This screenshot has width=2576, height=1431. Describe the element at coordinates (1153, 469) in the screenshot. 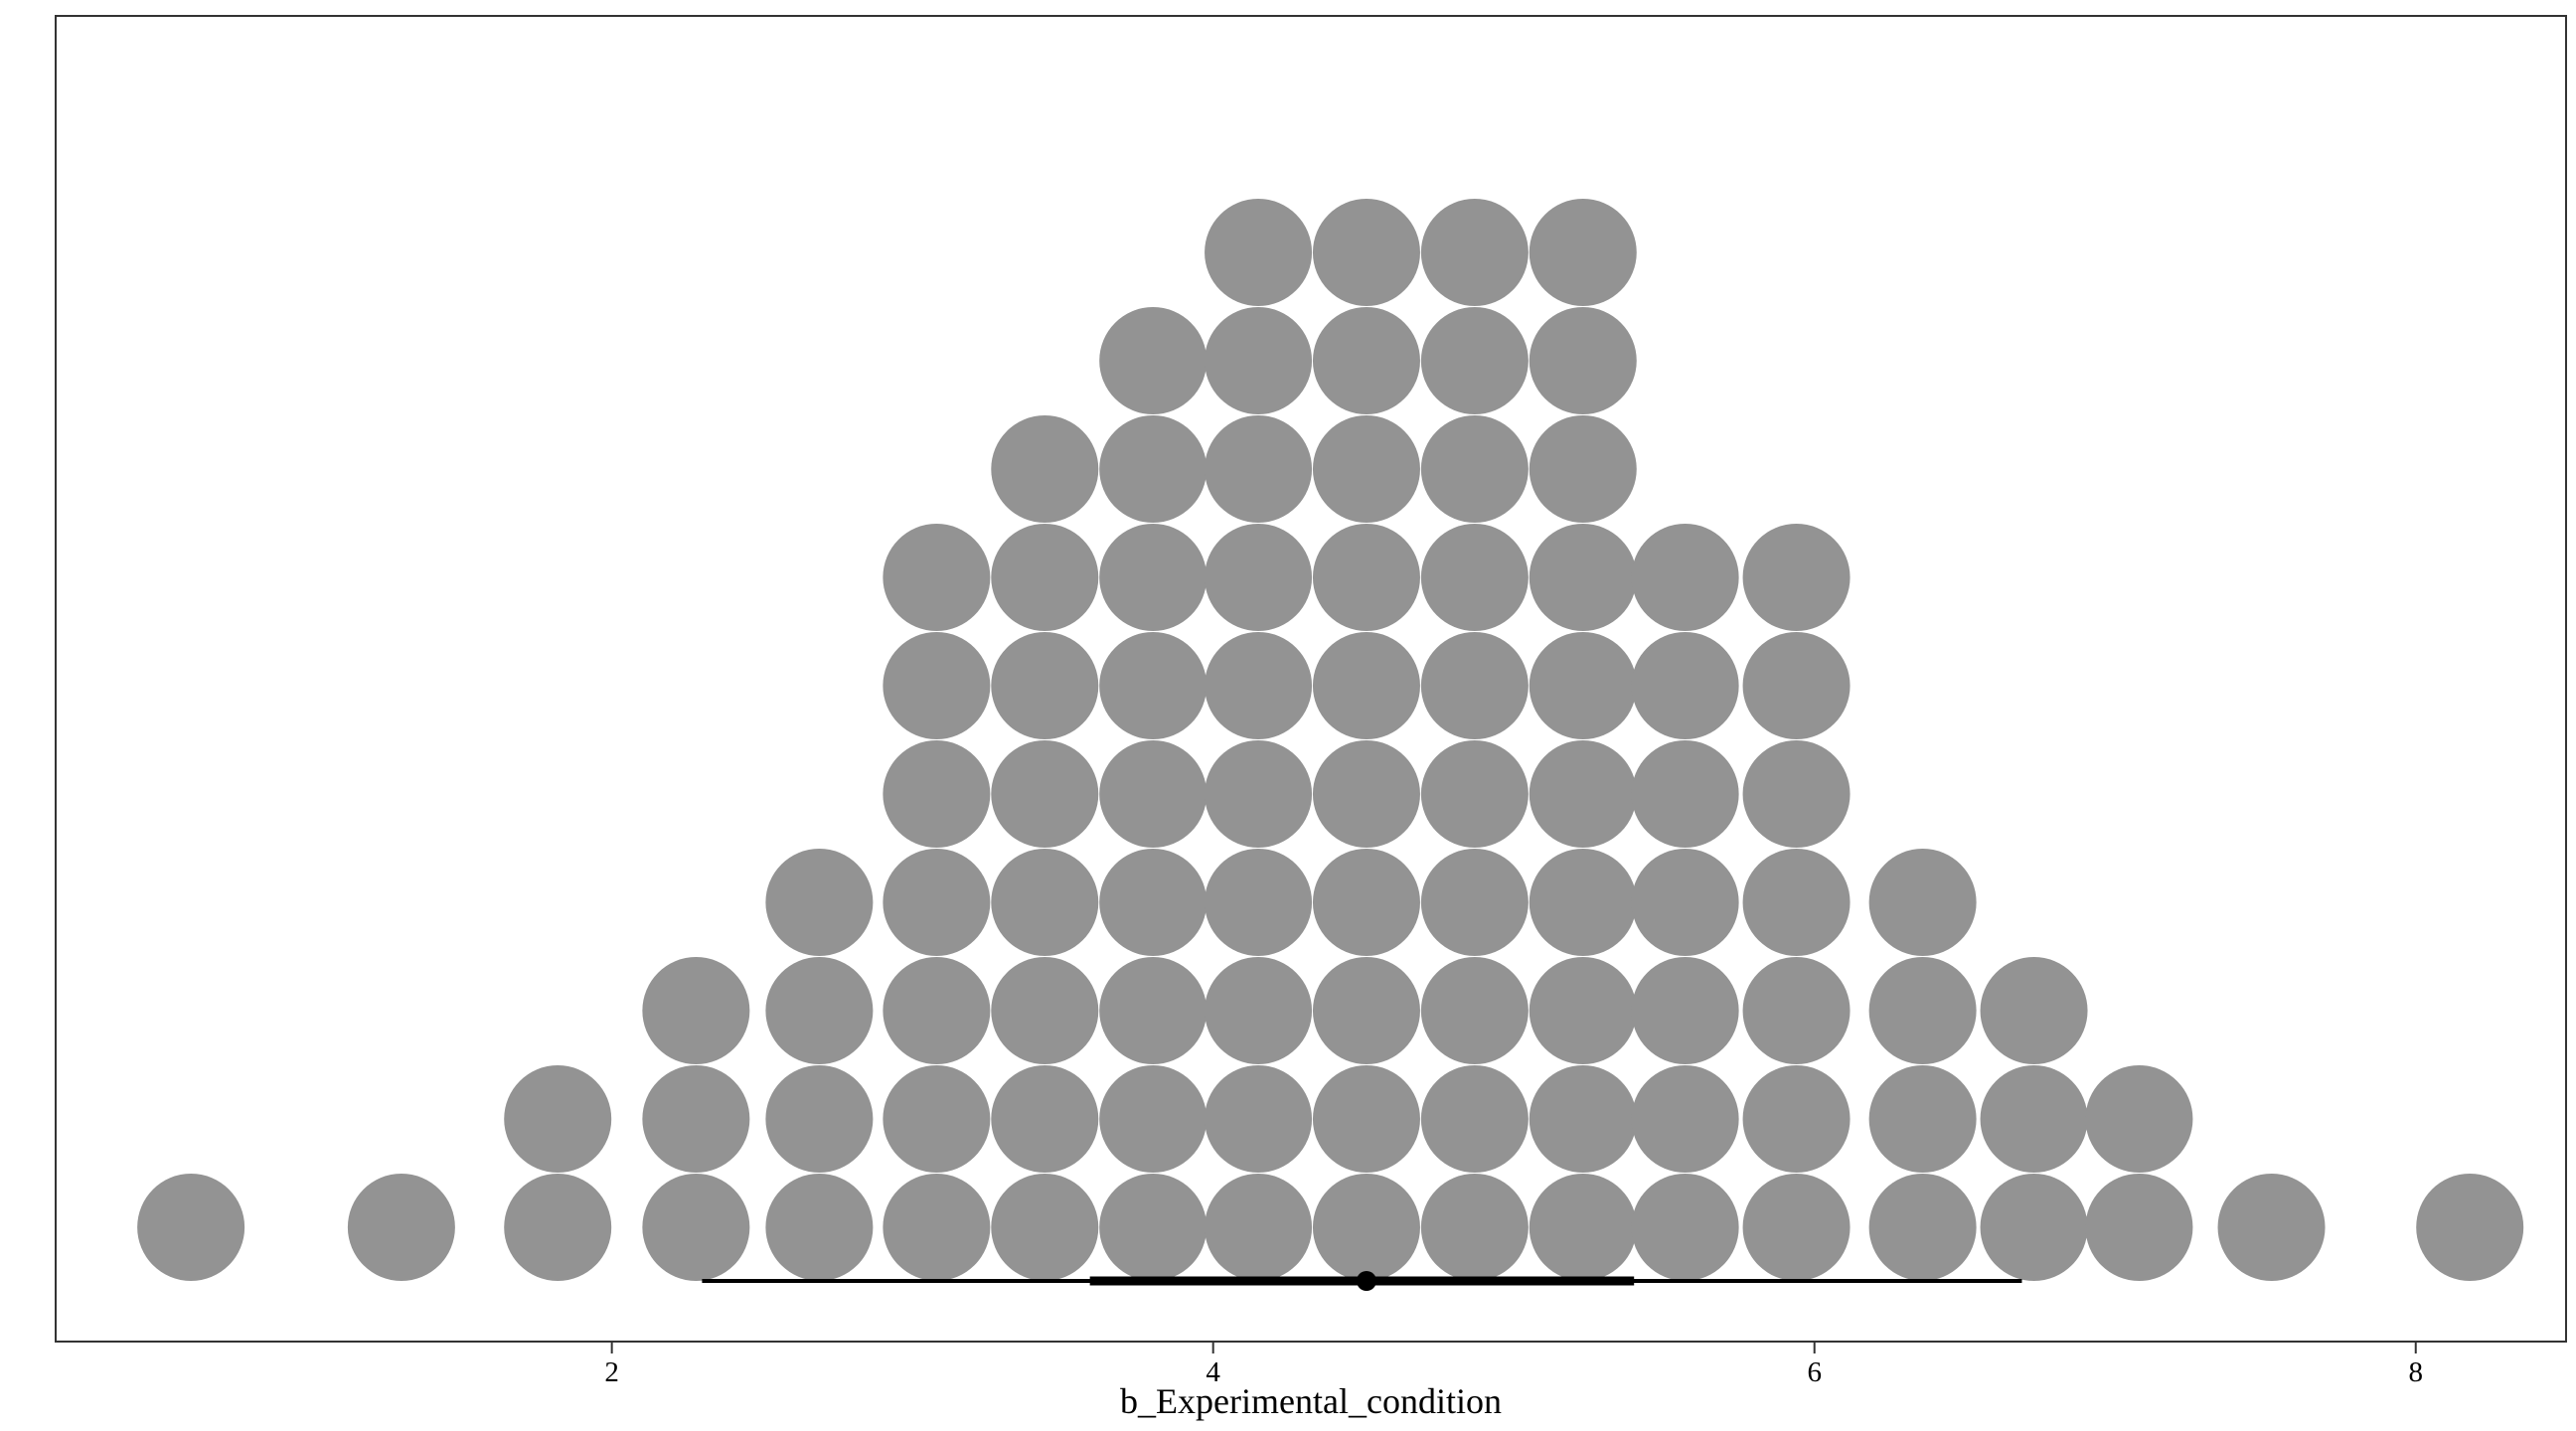

I see `dot-col7-row7` at that location.